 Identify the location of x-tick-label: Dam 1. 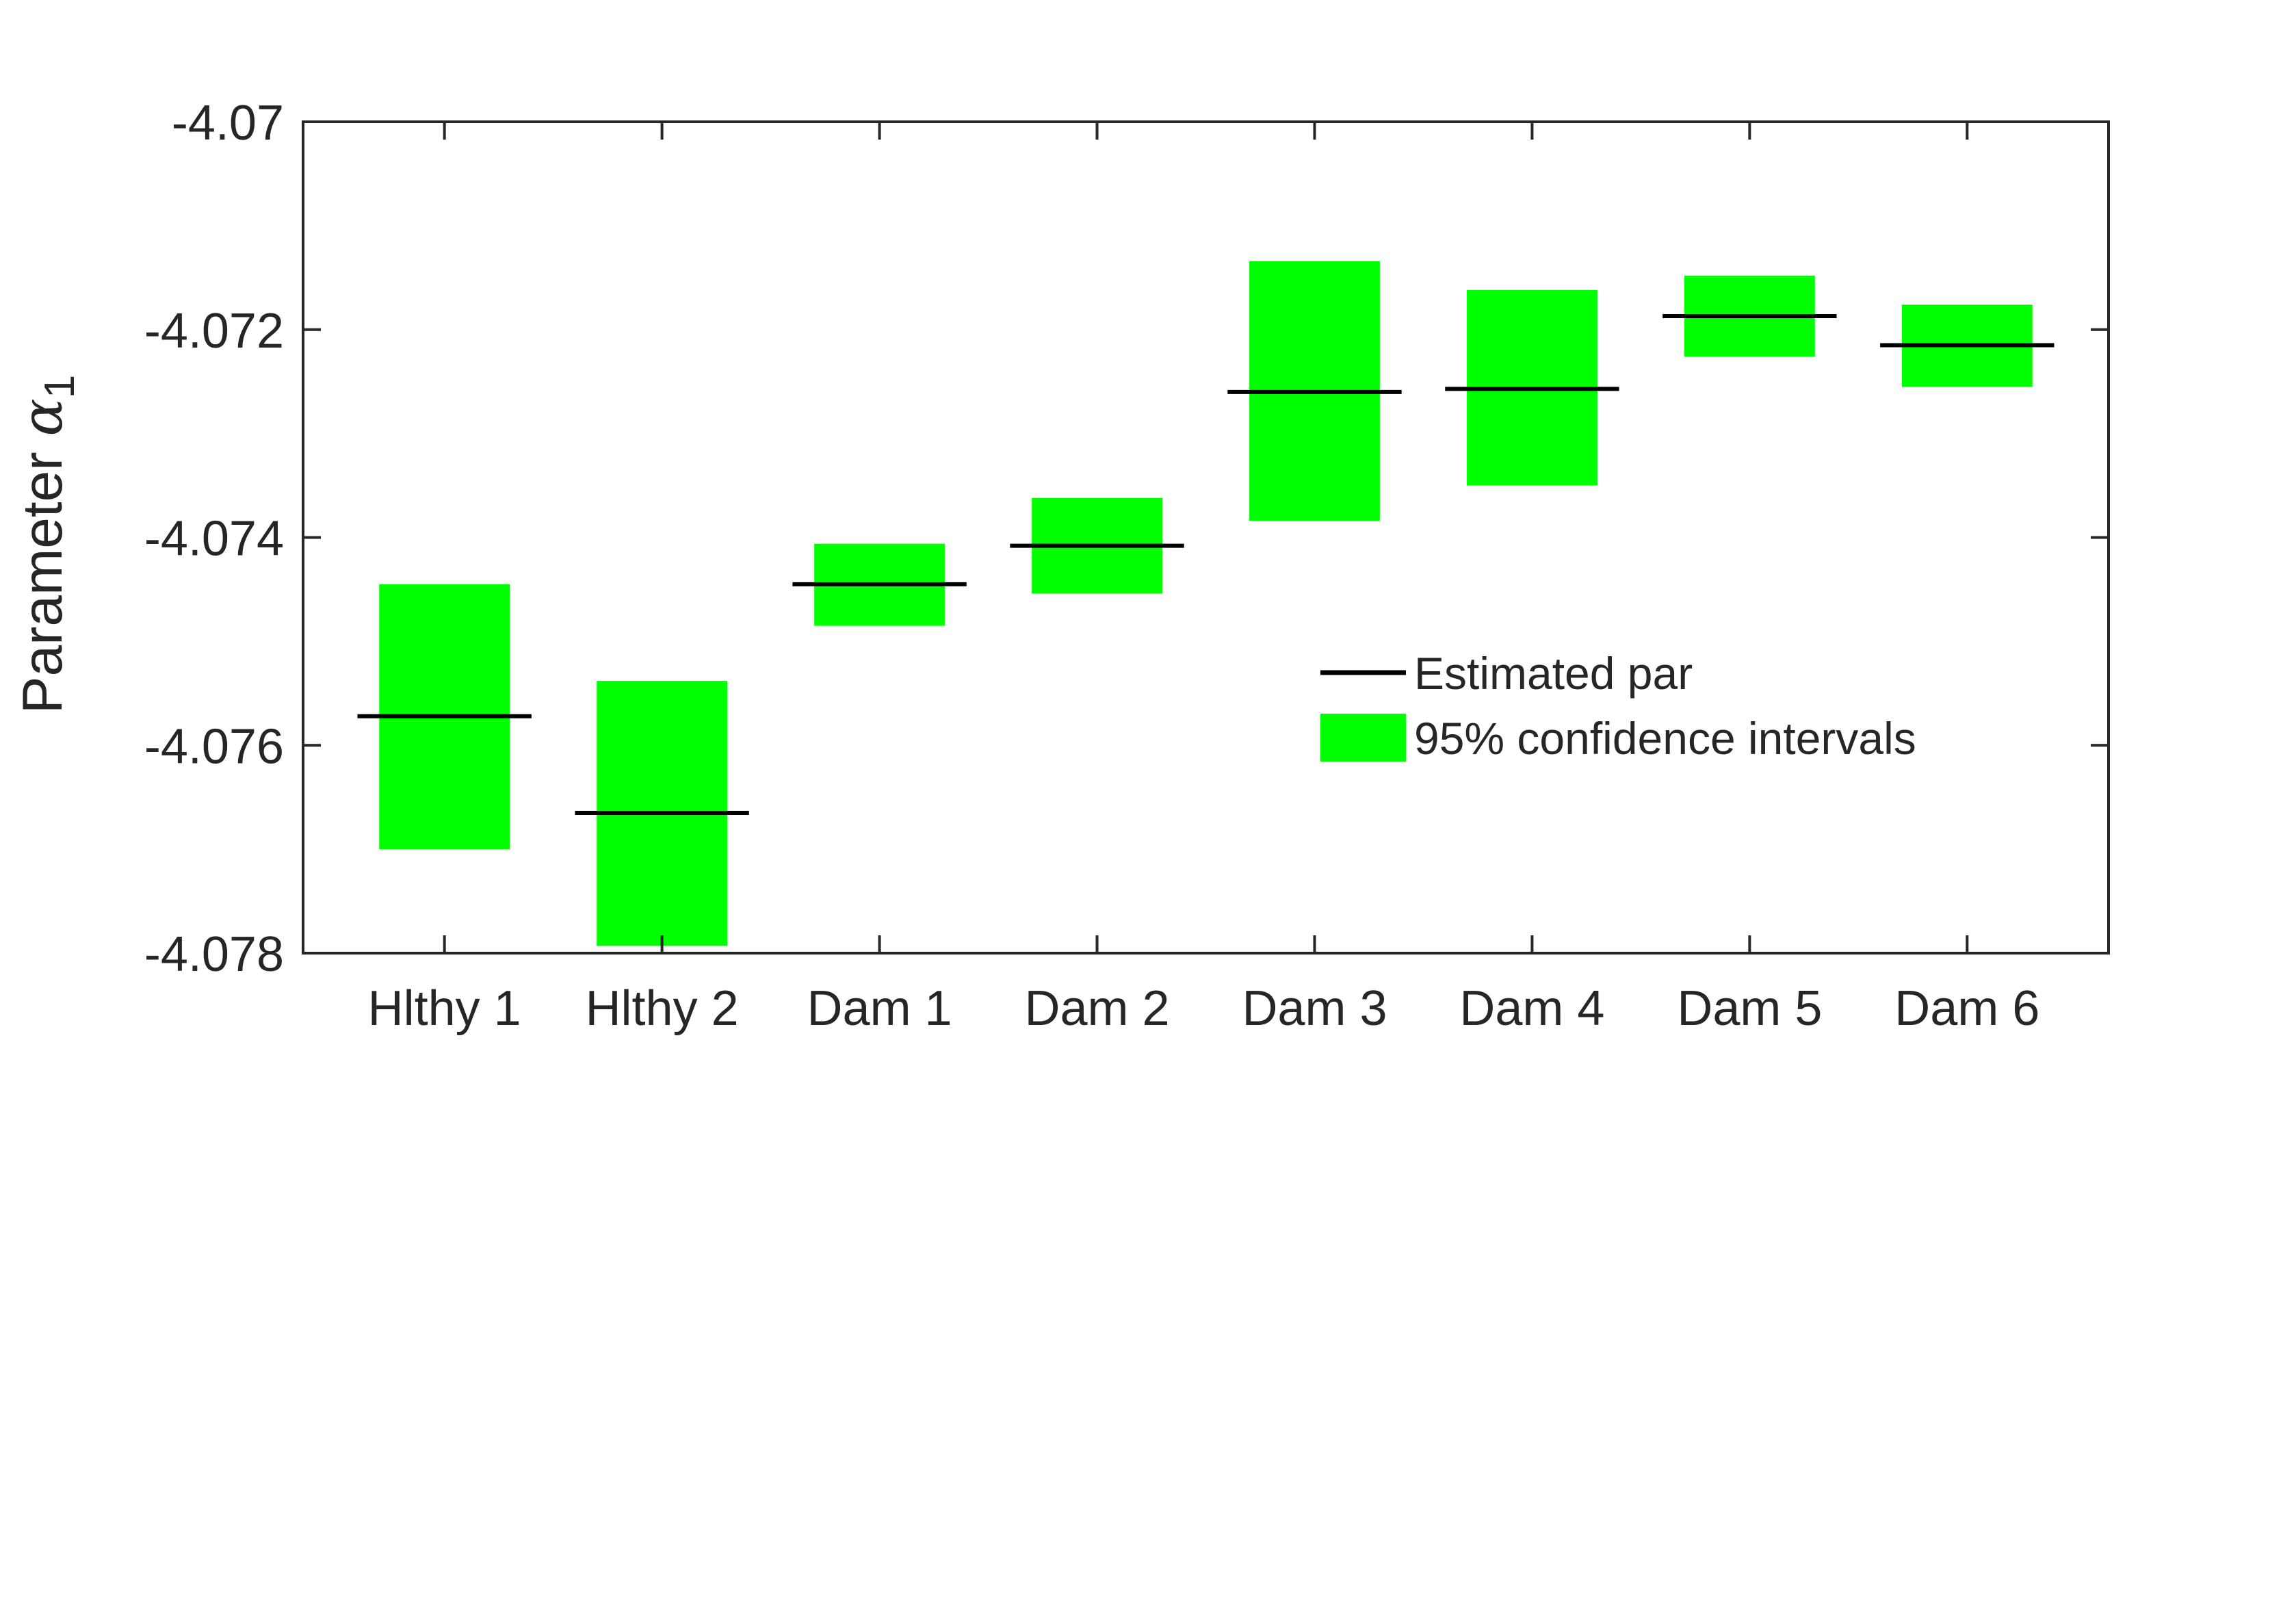
(880, 1009).